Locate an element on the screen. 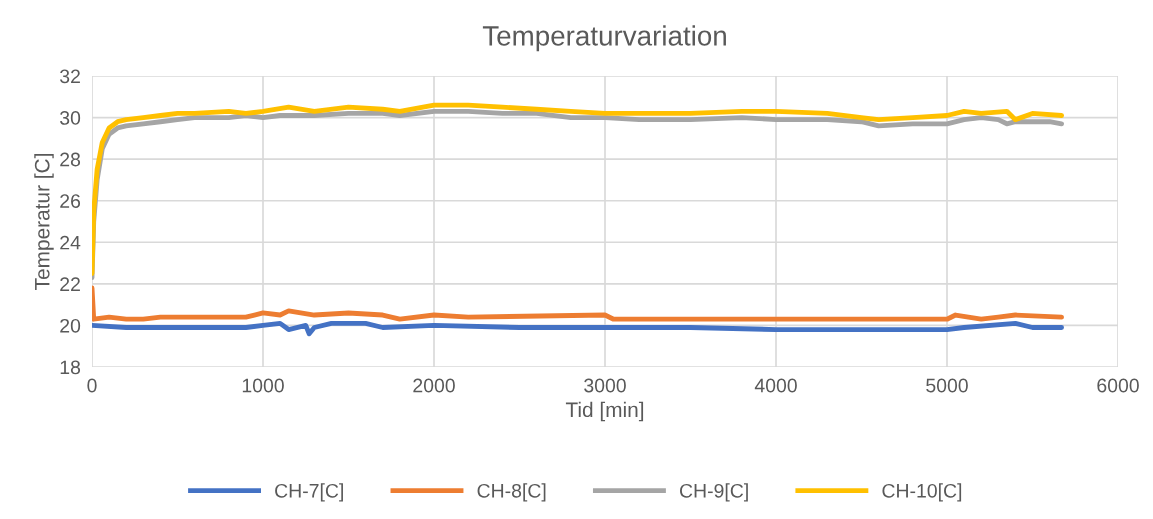 The width and height of the screenshot is (1153, 519). y-tick-label: 20 is located at coordinates (70, 325).